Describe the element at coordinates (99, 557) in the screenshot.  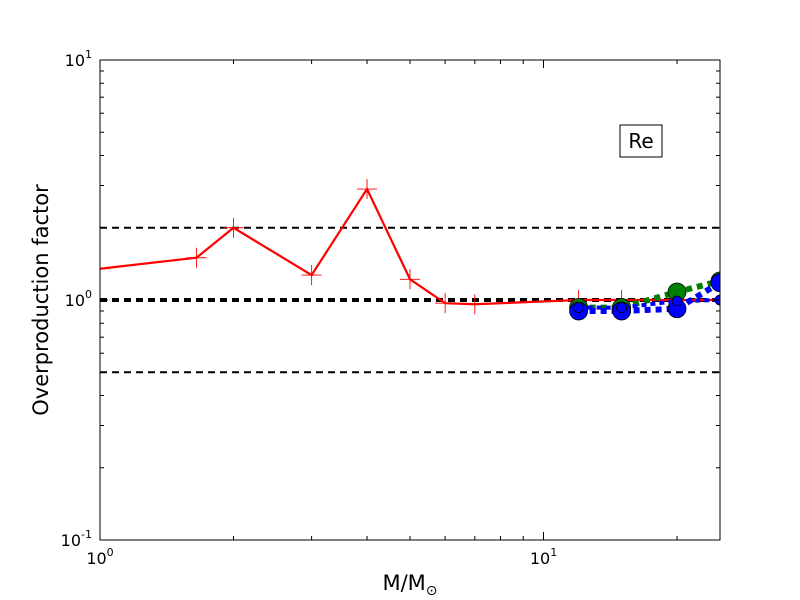
I see `x-tick-label: 10⁰` at that location.